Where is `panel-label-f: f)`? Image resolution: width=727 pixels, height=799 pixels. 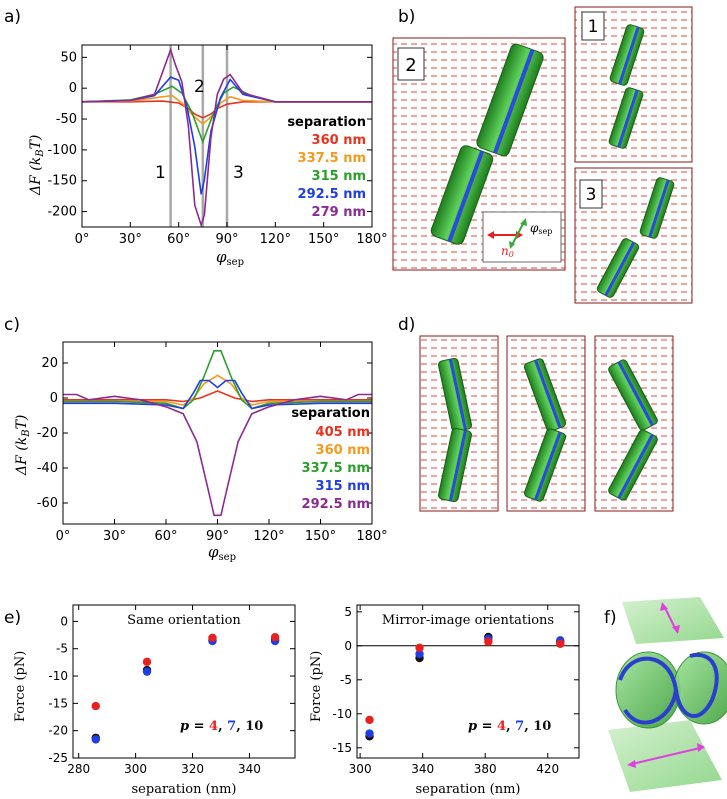 panel-label-f: f) is located at coordinates (610, 618).